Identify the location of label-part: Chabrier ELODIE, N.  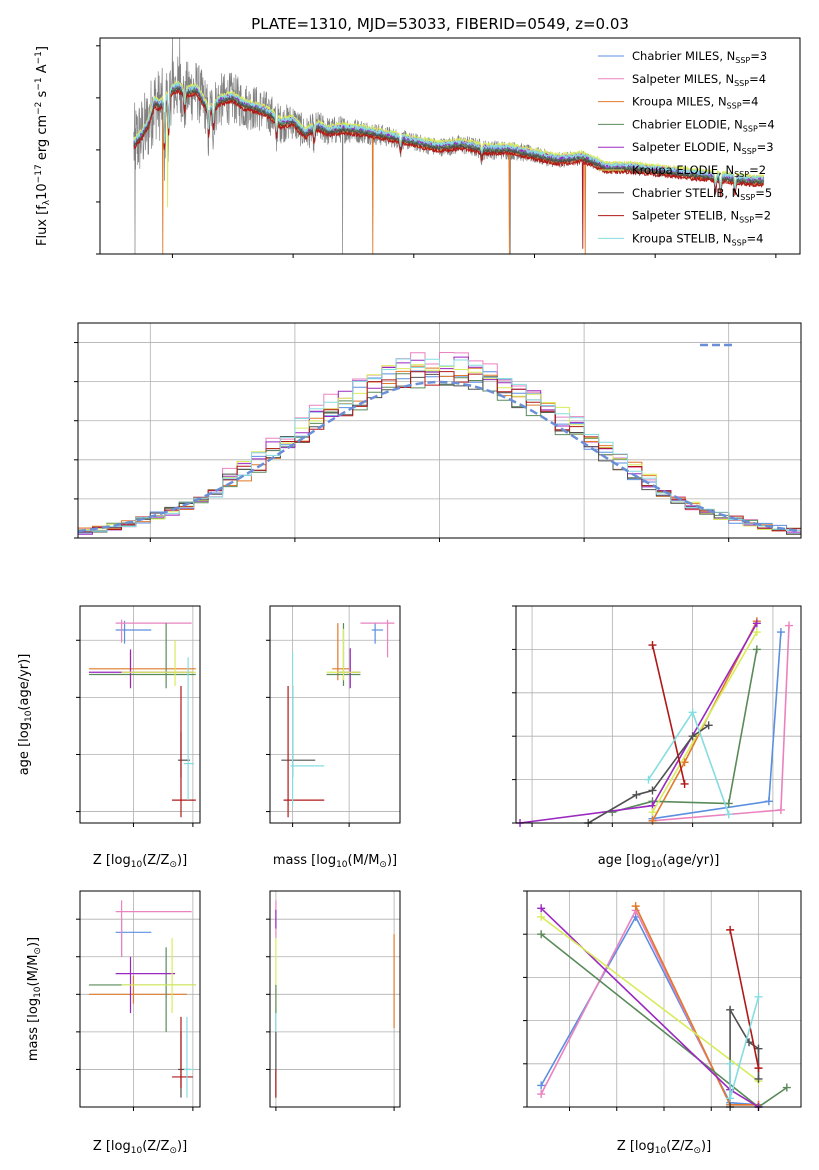
(687, 124).